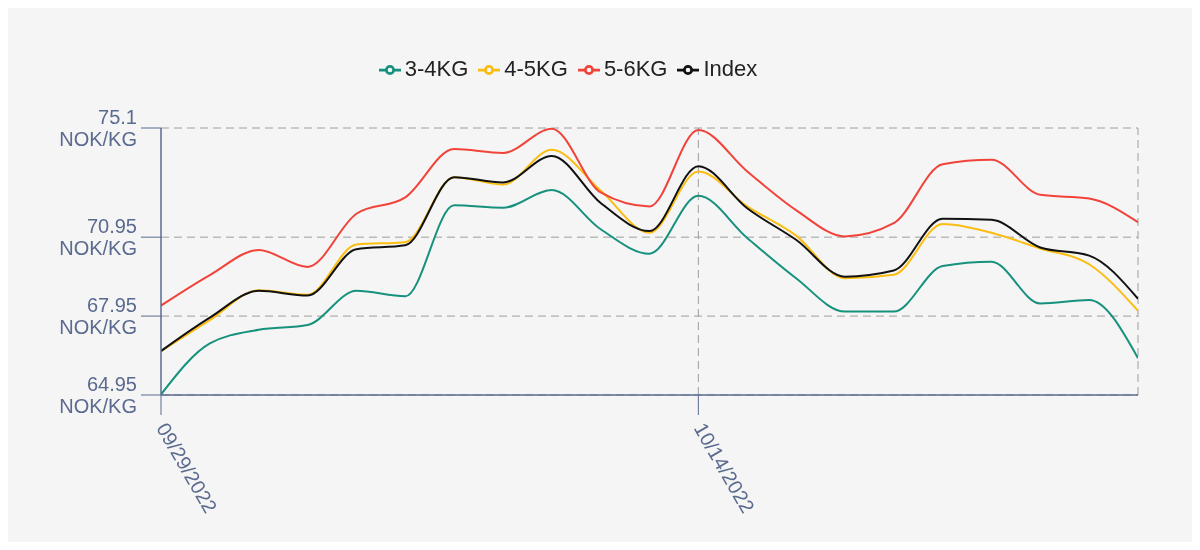  I want to click on legend-label: 5-6KG, so click(635, 68).